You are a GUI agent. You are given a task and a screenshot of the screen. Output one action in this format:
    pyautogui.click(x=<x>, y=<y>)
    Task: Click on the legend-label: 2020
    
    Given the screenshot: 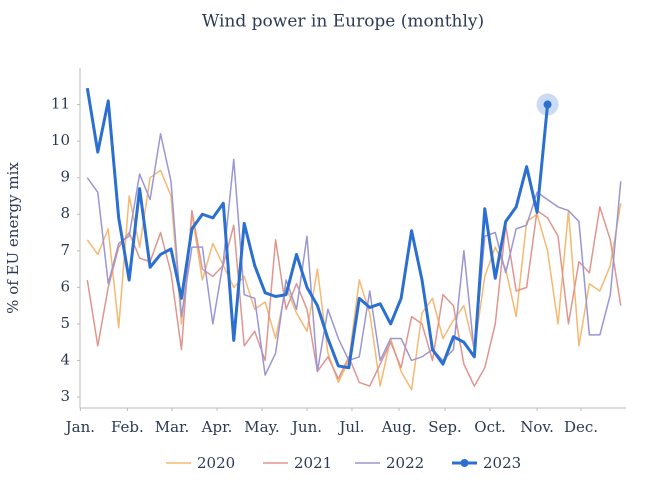 What is the action you would take?
    pyautogui.click(x=216, y=463)
    